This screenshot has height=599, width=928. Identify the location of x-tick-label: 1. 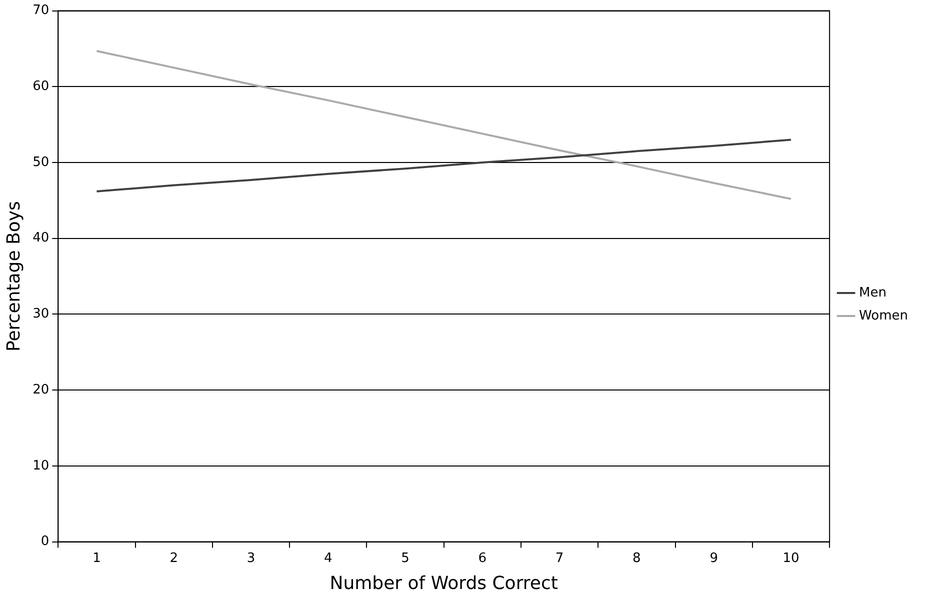
(96, 558).